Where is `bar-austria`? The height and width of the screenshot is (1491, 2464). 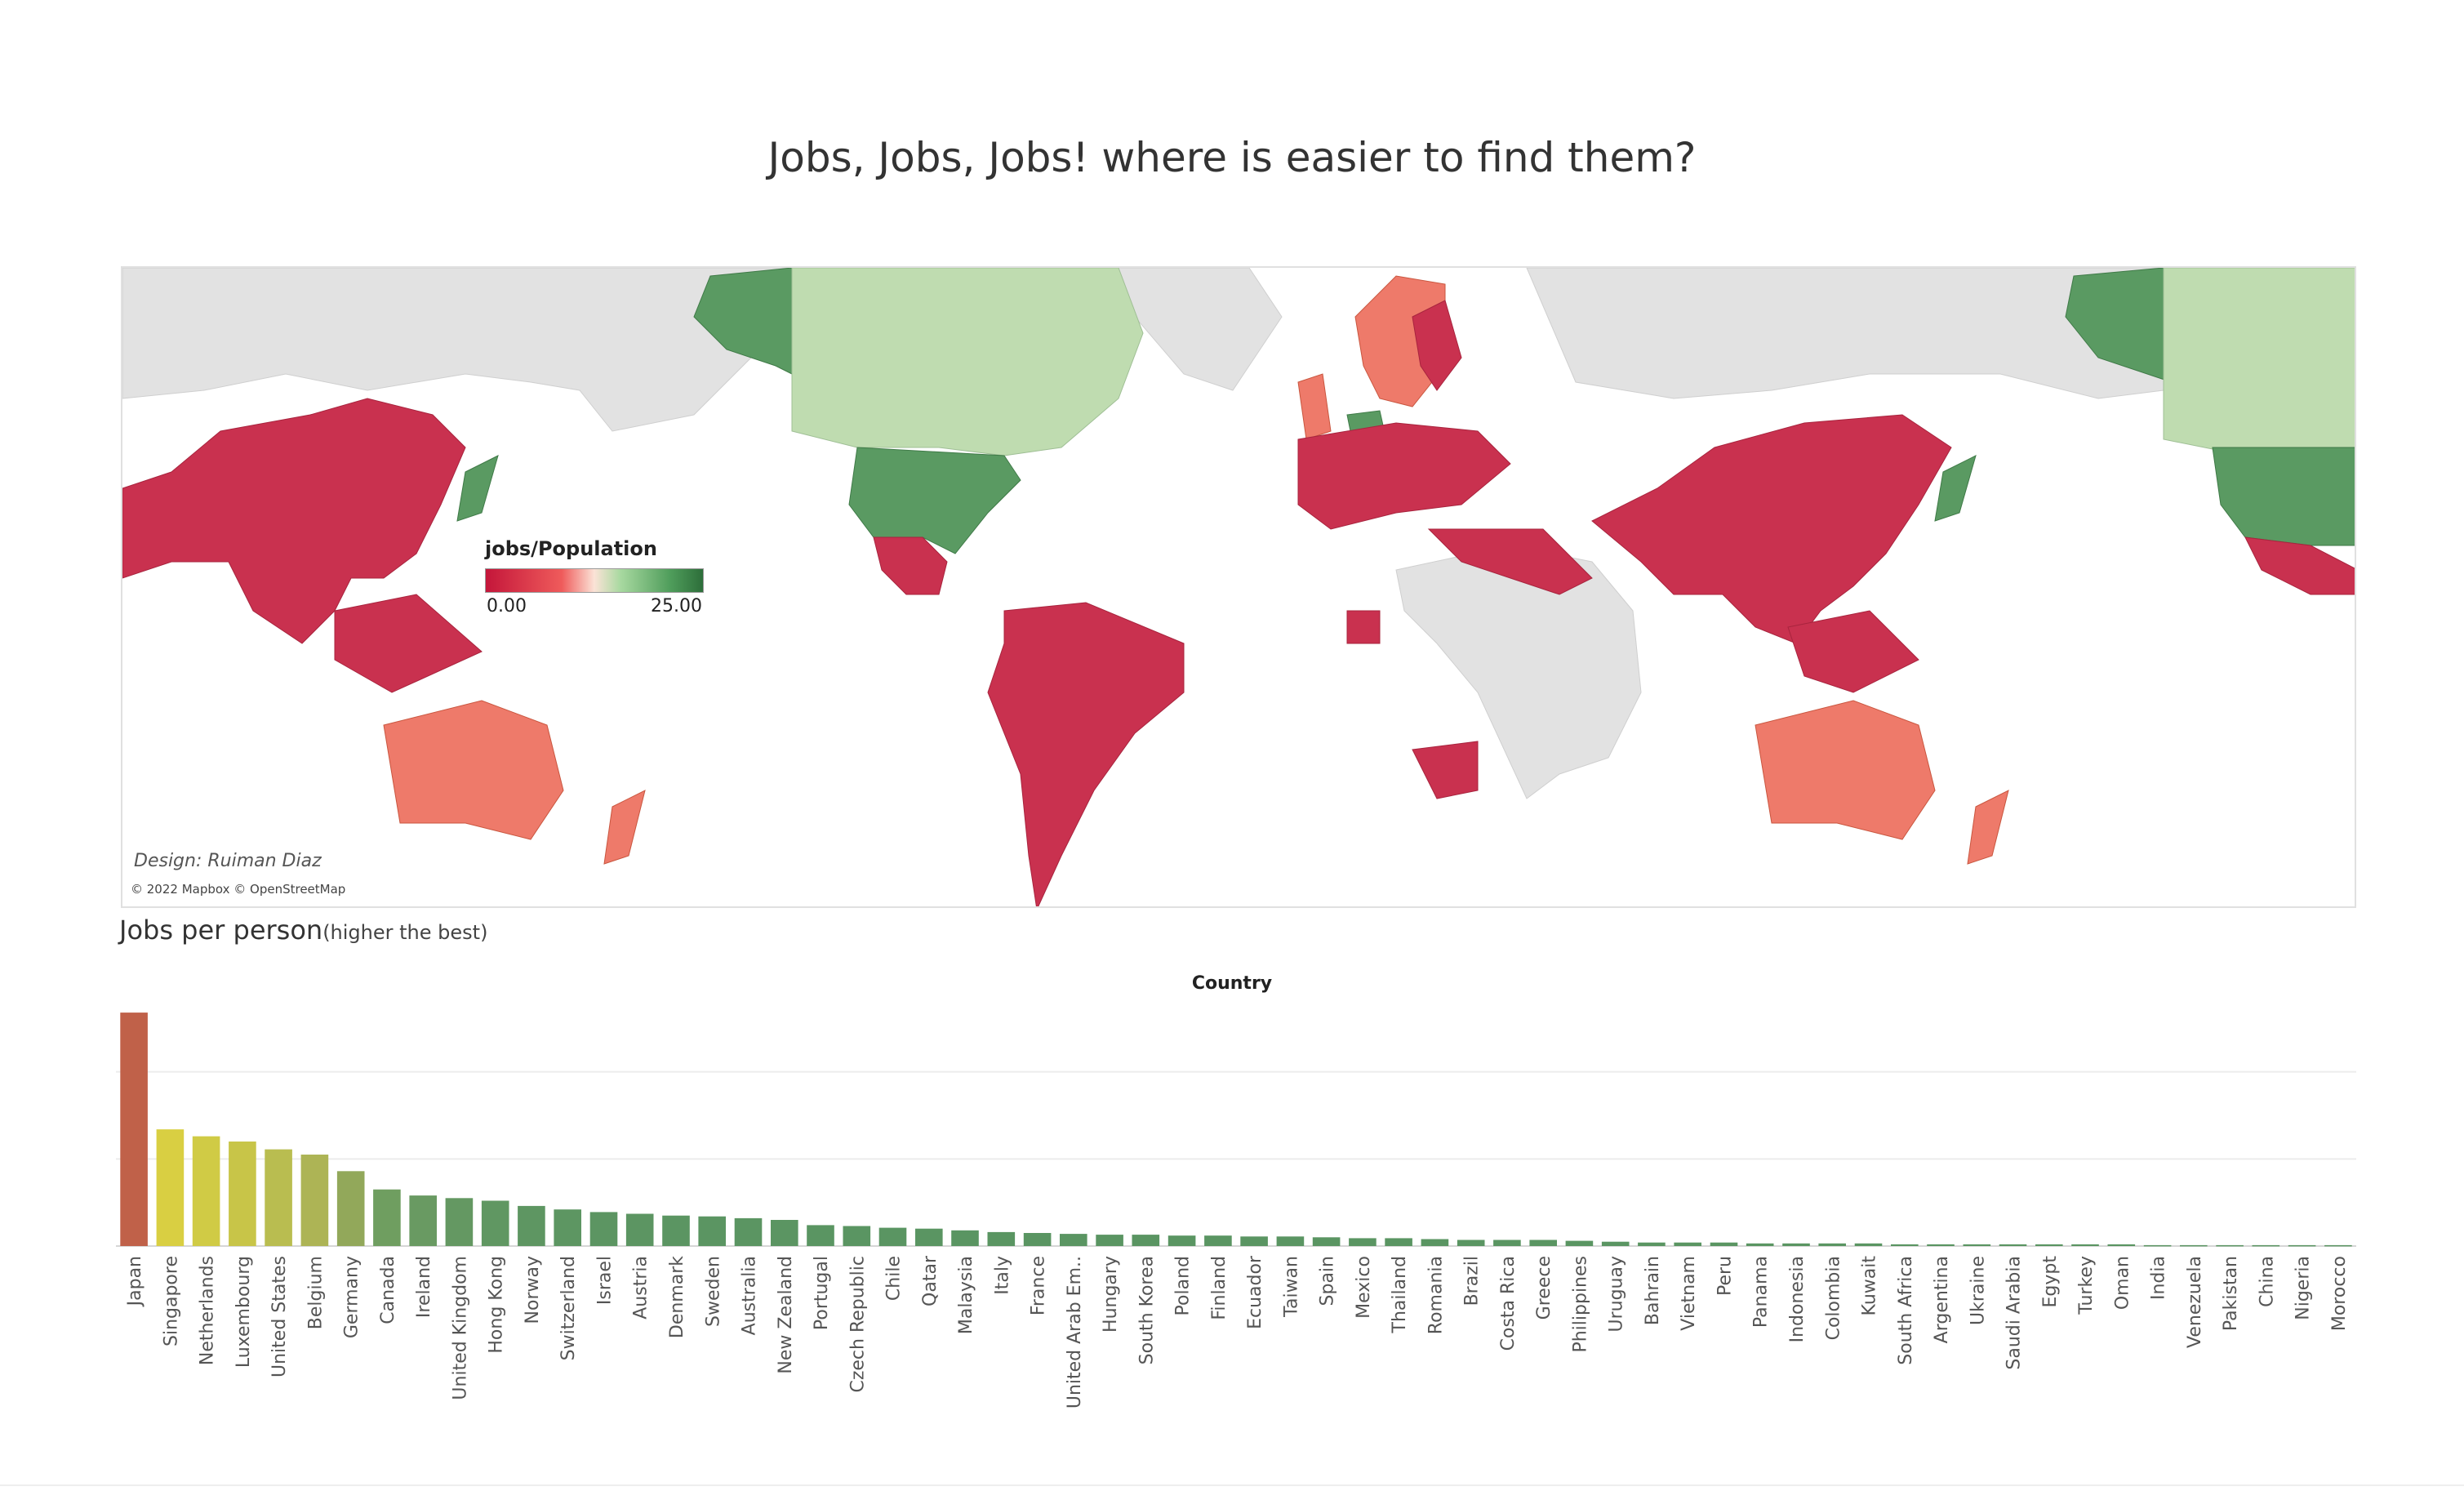 bar-austria is located at coordinates (640, 1230).